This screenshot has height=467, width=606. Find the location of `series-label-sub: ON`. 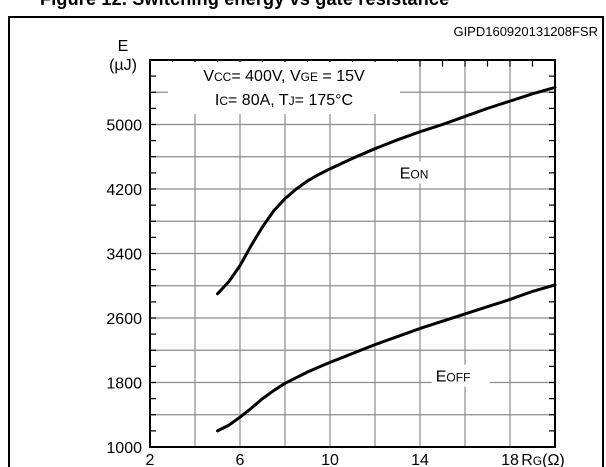

series-label-sub: ON is located at coordinates (419, 175).